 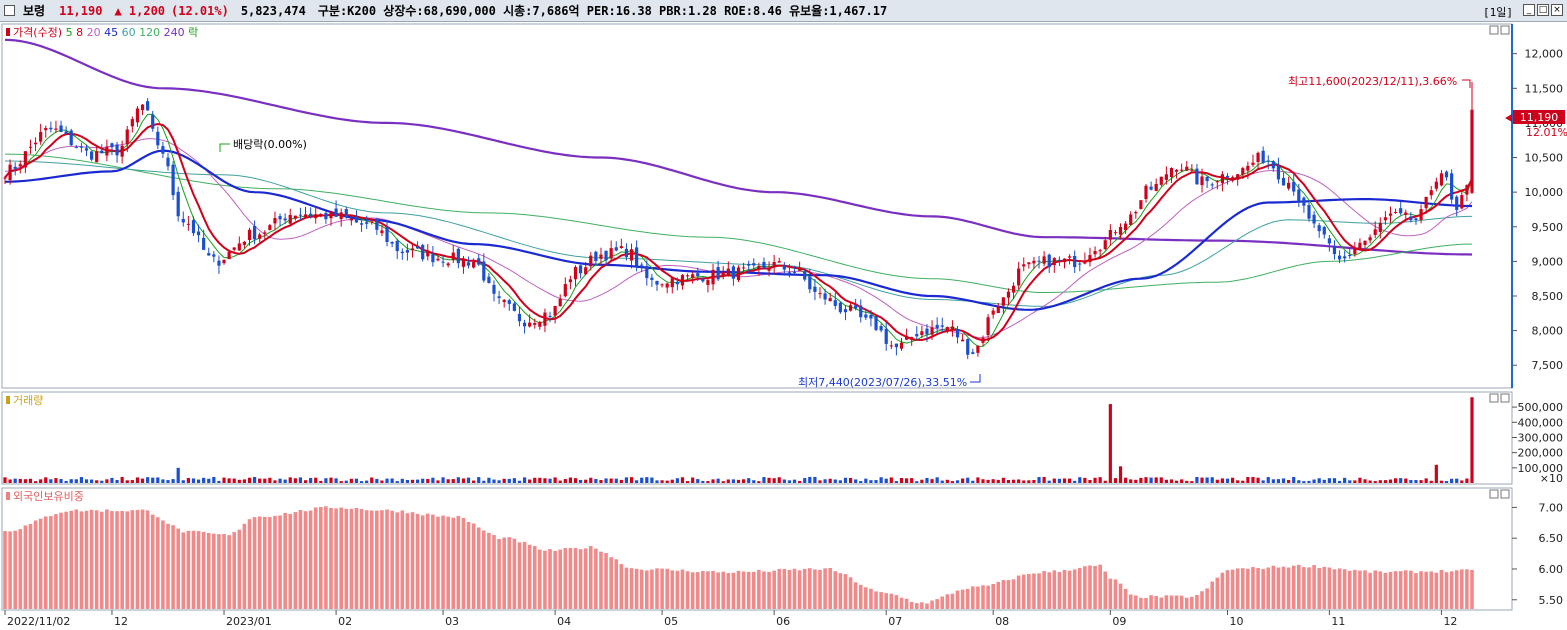 I want to click on volume-unit: ×10, so click(x=1551, y=478).